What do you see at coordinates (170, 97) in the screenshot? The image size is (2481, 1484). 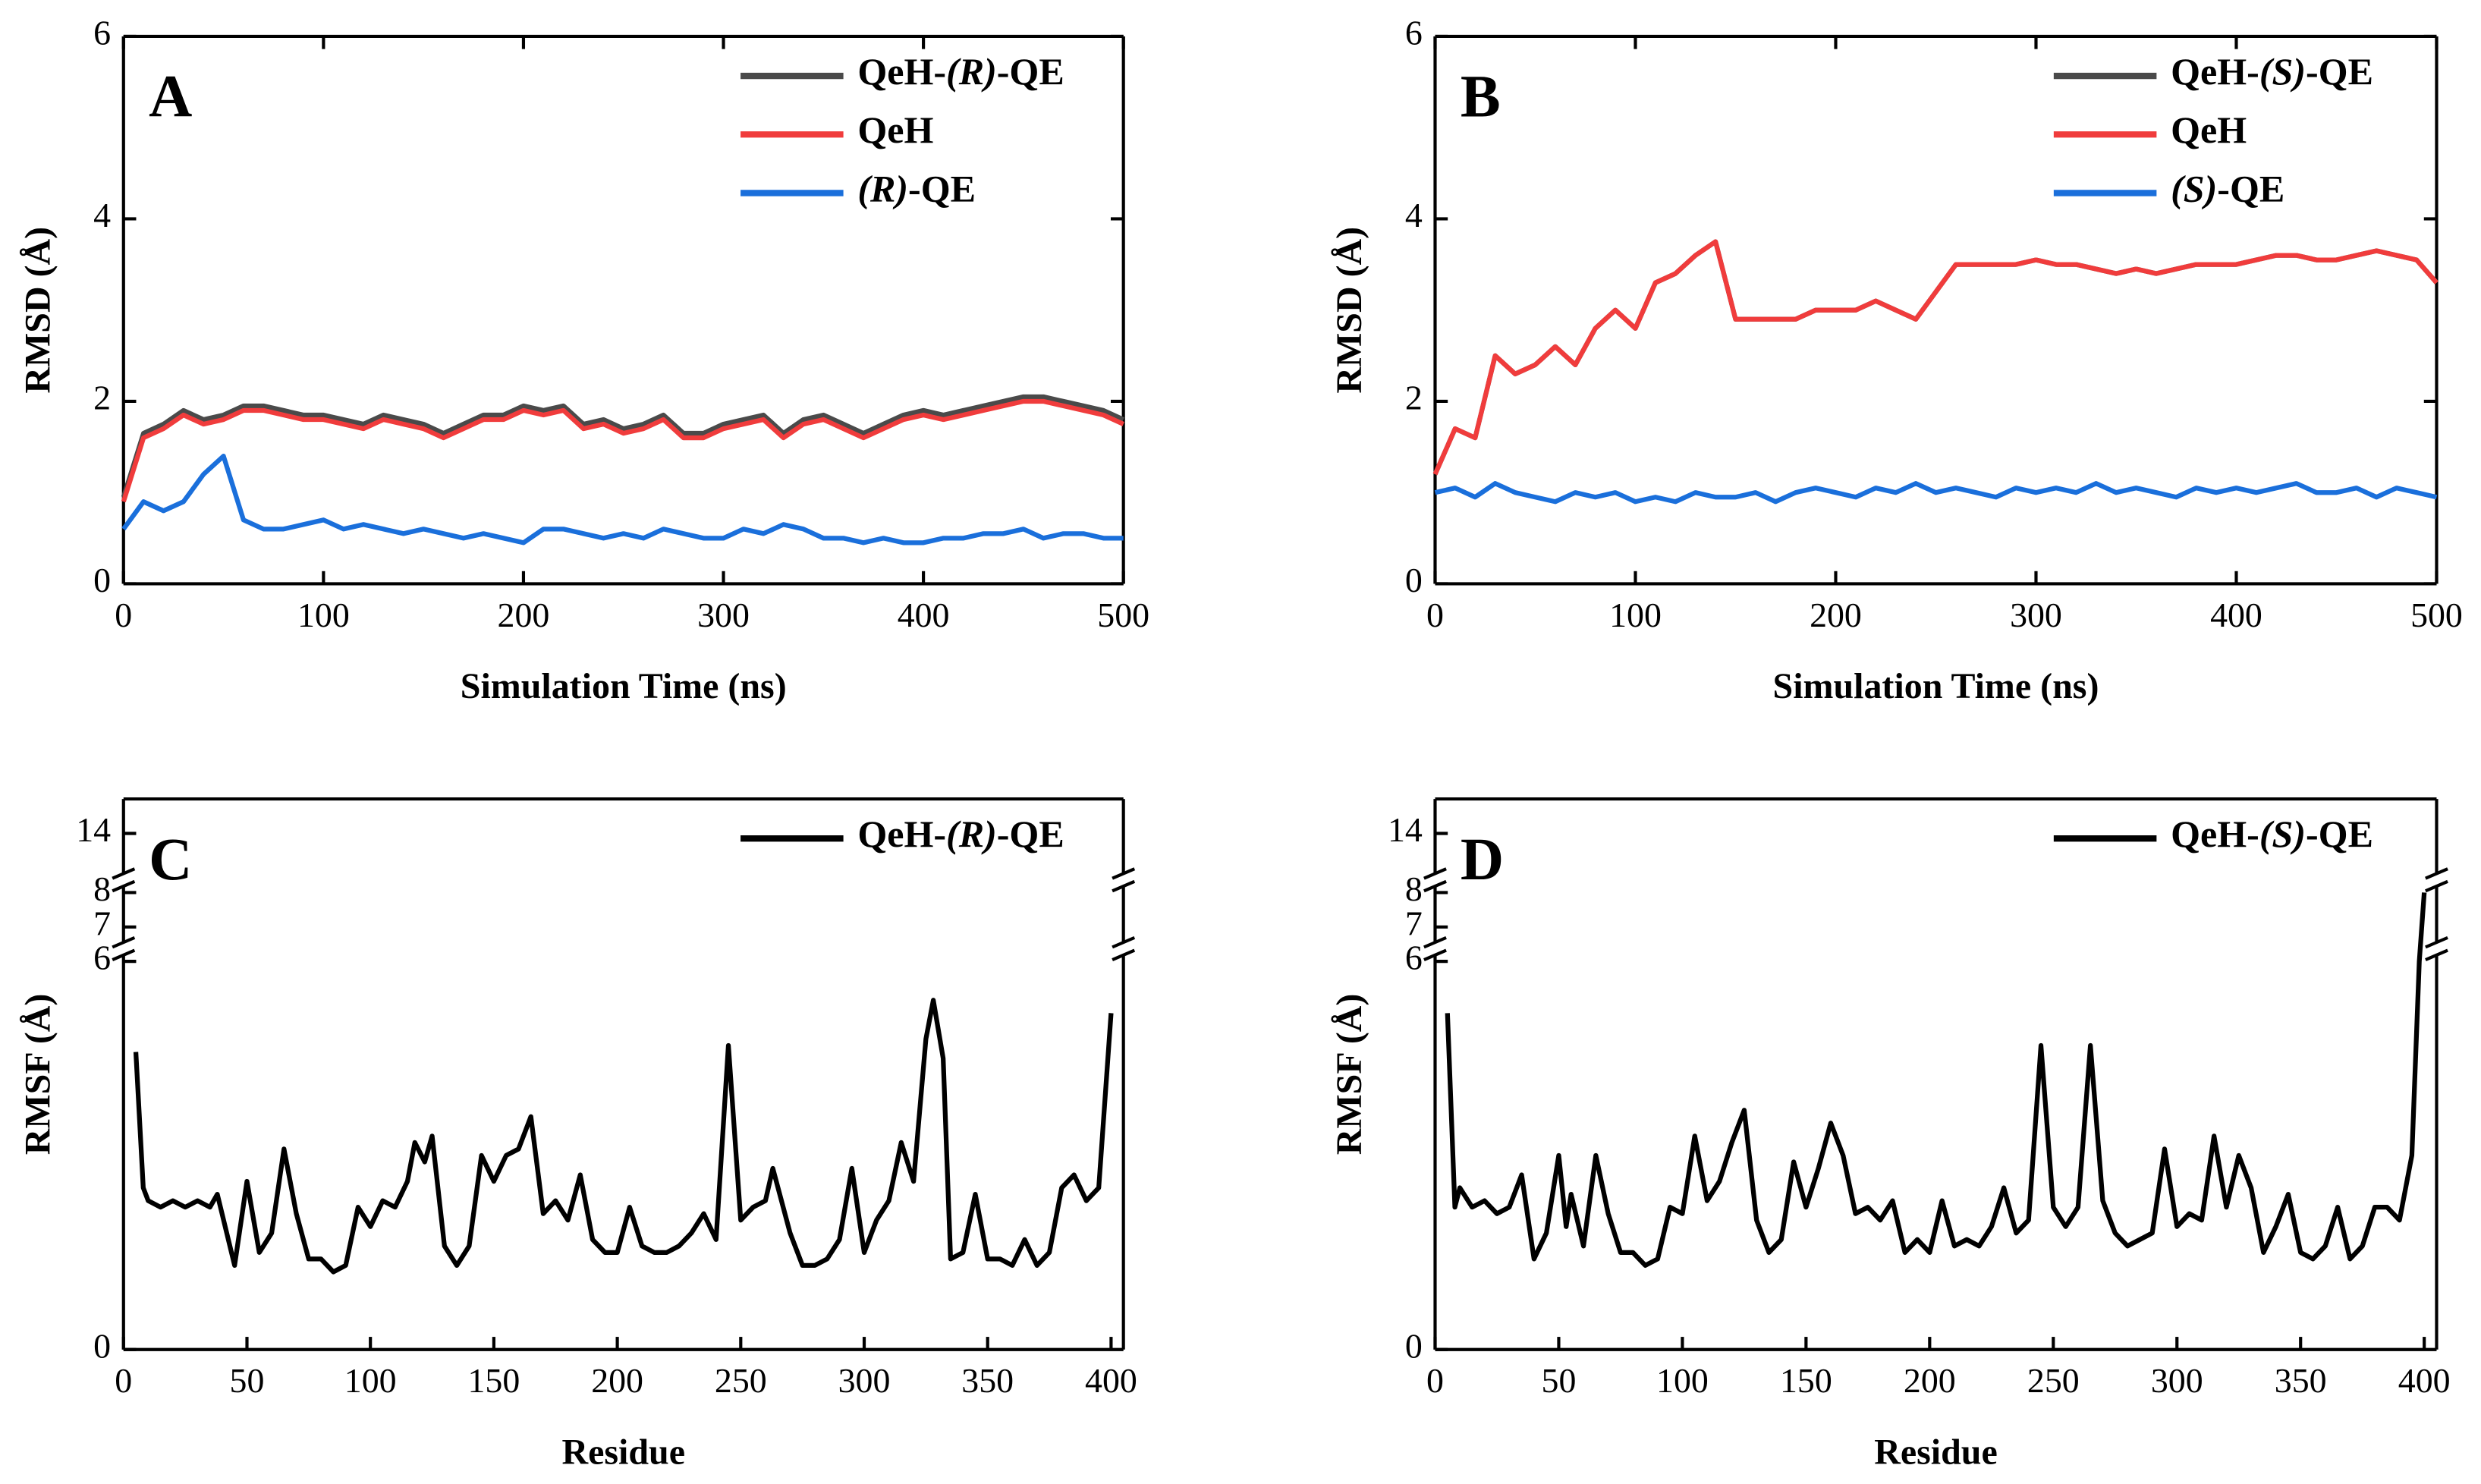 I see `panel-label: A` at bounding box center [170, 97].